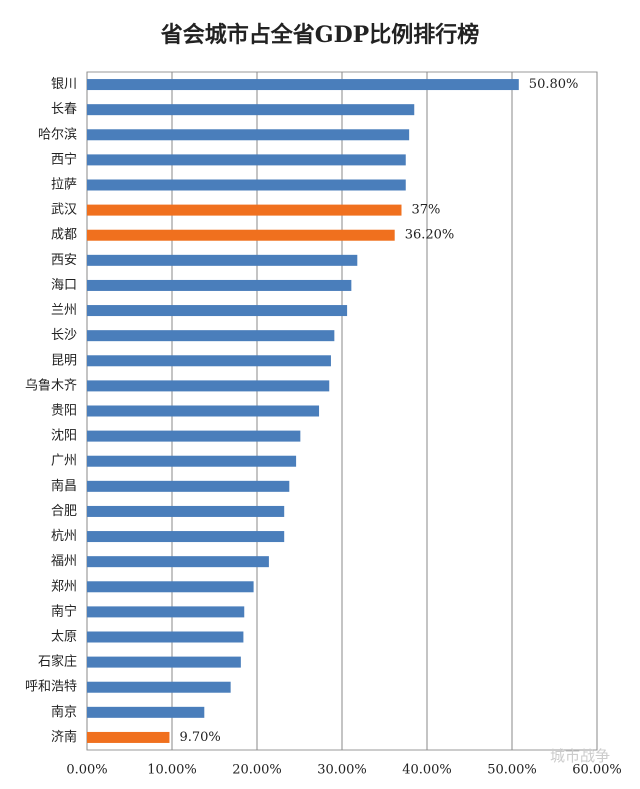 The image size is (640, 789). Describe the element at coordinates (580, 756) in the screenshot. I see `watermark: 城市战争` at that location.